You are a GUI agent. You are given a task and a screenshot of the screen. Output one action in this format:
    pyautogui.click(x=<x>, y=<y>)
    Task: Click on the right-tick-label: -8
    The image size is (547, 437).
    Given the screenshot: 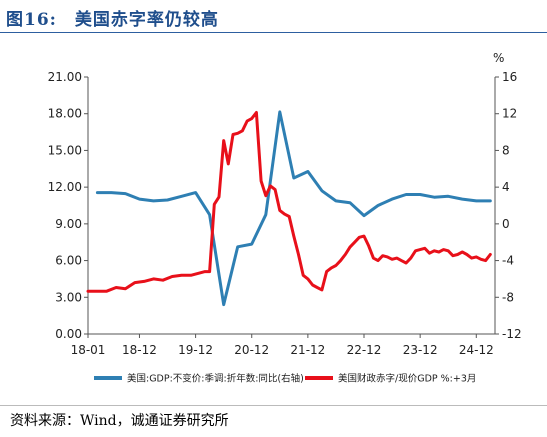 What is the action you would take?
    pyautogui.click(x=508, y=297)
    